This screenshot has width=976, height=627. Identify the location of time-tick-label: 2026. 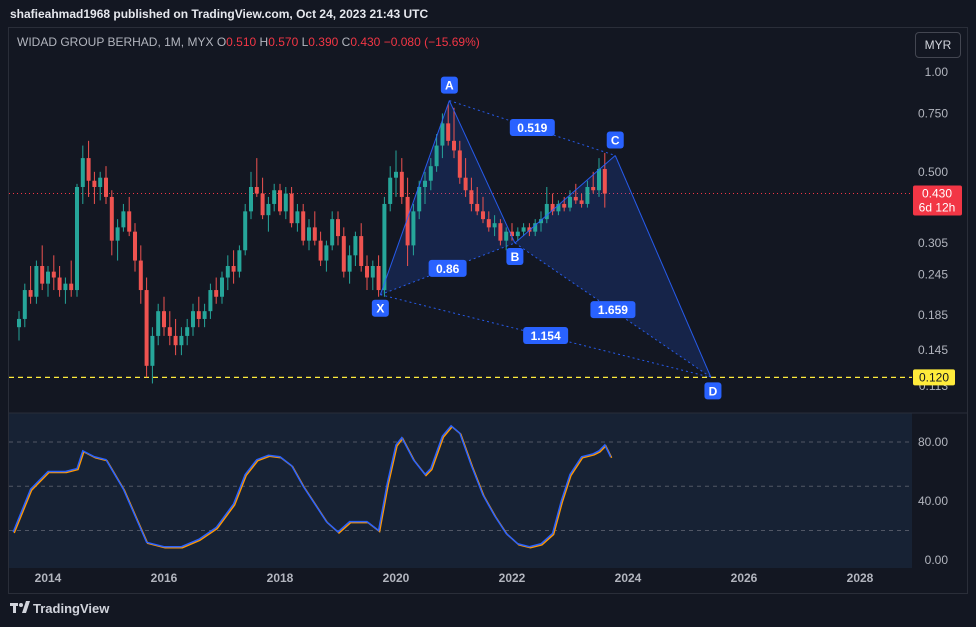
(744, 578).